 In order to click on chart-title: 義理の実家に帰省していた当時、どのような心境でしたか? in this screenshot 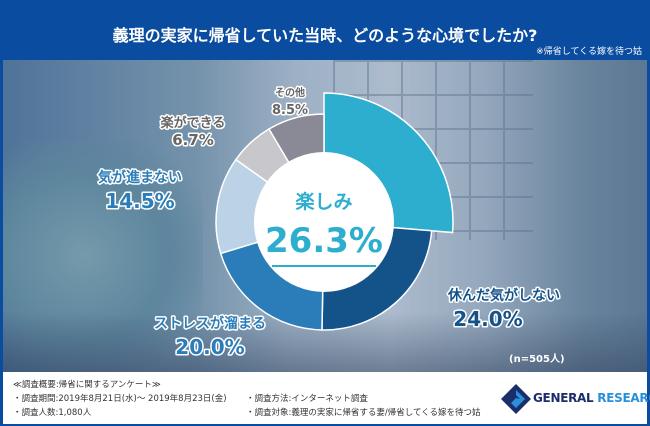, I will do `click(325, 35)`.